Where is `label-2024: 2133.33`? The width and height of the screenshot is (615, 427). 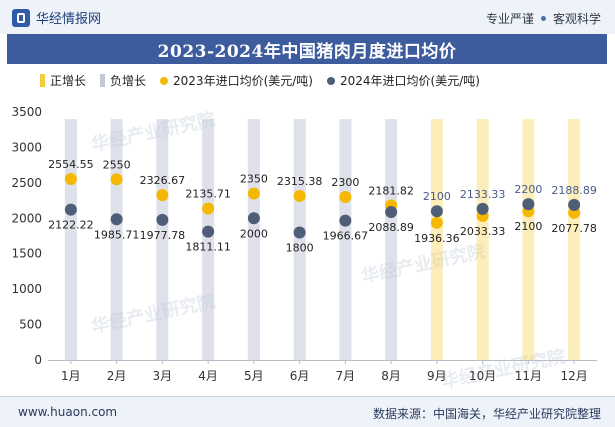 label-2024: 2133.33 is located at coordinates (483, 194).